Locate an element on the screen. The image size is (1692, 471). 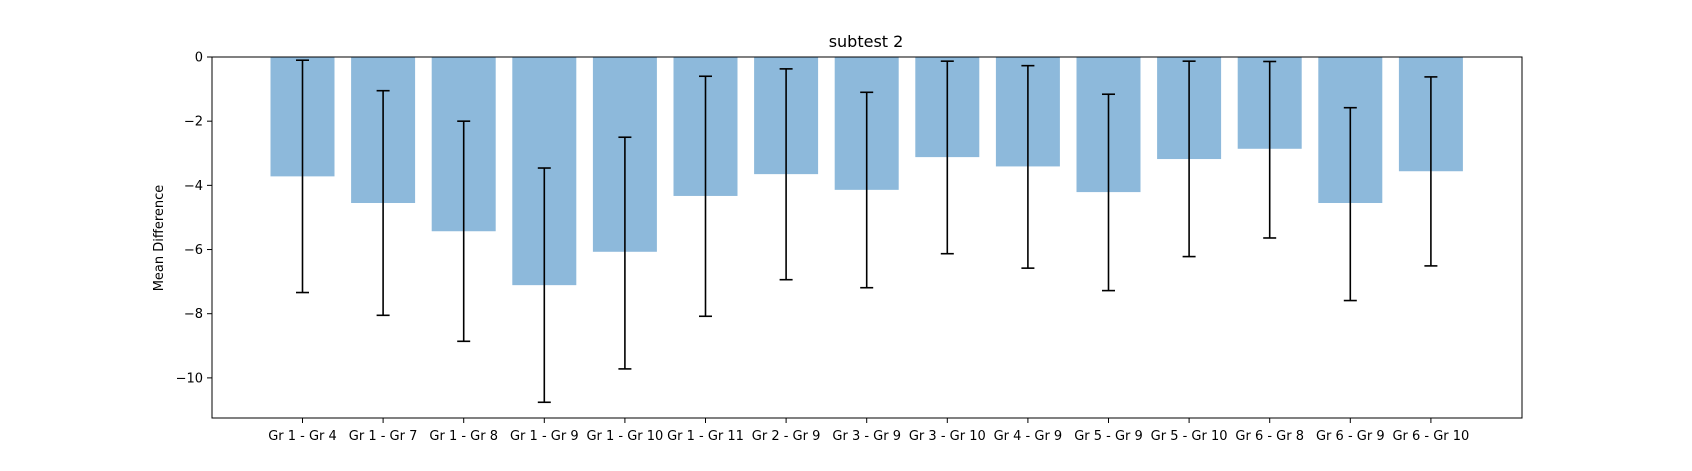
x-tick-label: Gr 5 - Gr 9 is located at coordinates (1108, 436).